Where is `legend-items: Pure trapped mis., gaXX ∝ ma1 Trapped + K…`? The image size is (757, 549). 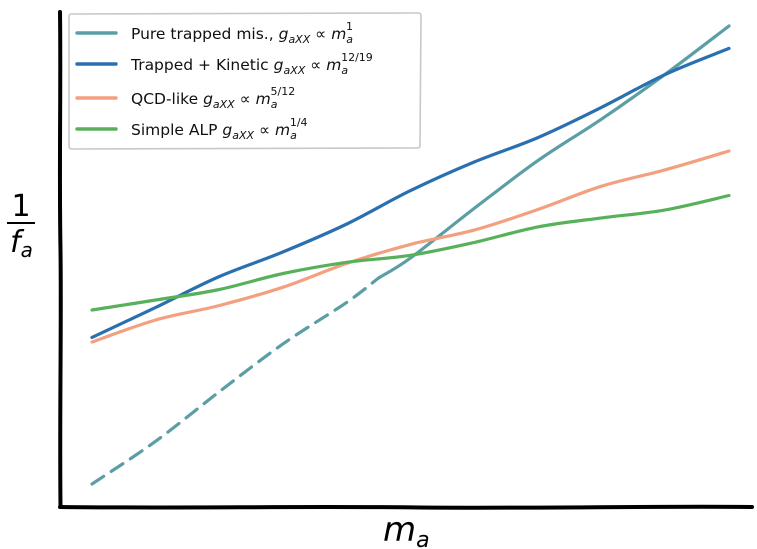
legend-items: Pure trapped mis., gaXX ∝ ma1 Trapped + K… is located at coordinates (224, 81).